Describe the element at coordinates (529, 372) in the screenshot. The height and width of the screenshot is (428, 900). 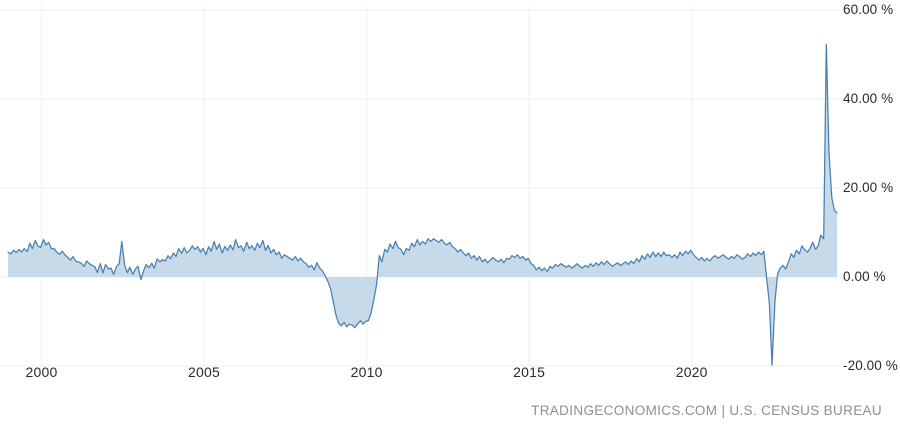
I see `x-axis-tick-label: 2015` at that location.